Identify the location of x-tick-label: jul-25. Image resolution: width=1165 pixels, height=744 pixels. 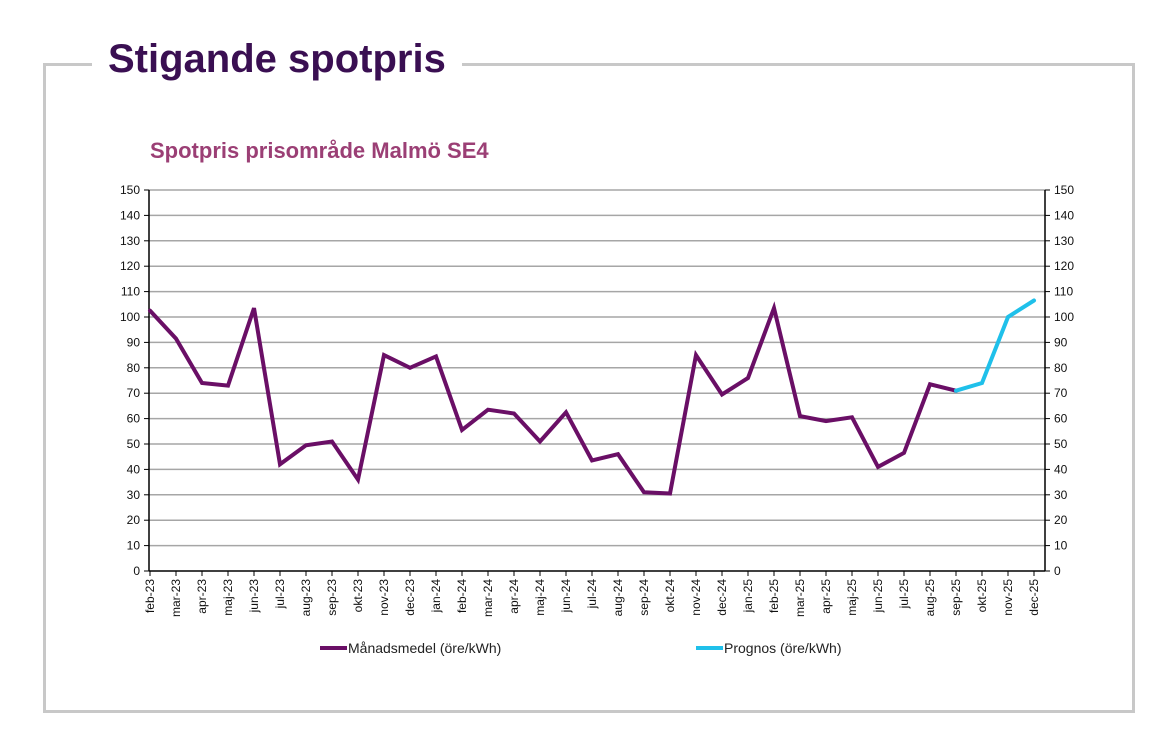
(904, 594).